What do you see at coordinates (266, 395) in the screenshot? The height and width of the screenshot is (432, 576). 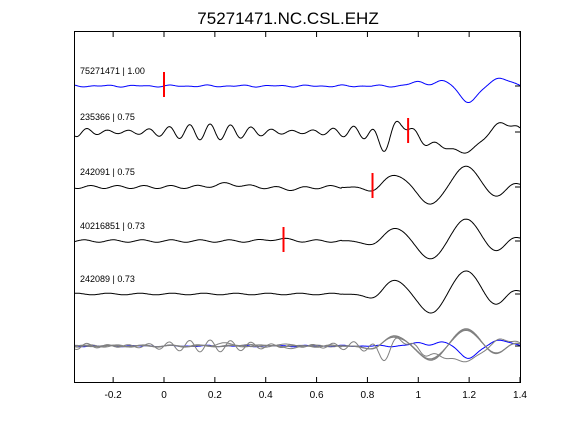 I see `x-tick-label: 0.4` at bounding box center [266, 395].